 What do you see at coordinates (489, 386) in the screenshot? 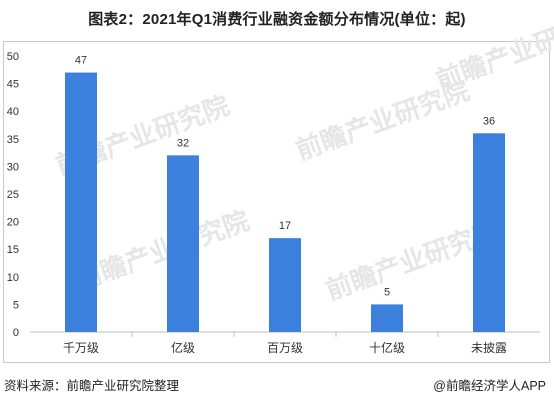
I see `brand-credit: @前瞻经济学人APP` at bounding box center [489, 386].